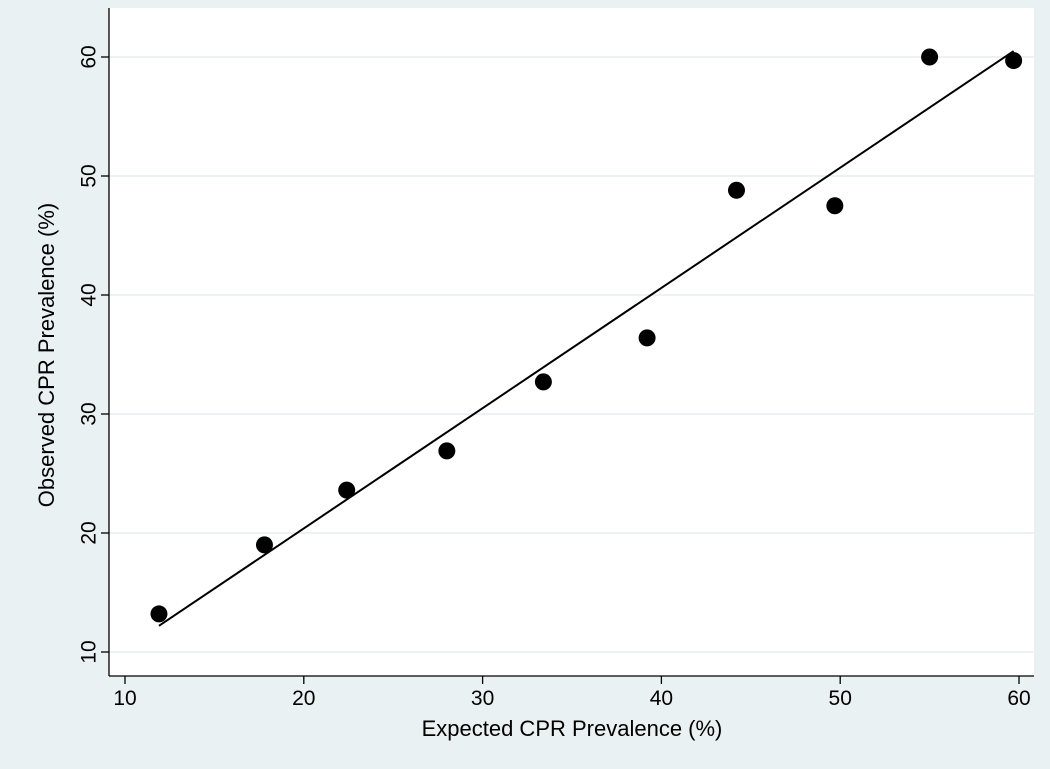 This screenshot has width=1050, height=769. I want to click on x-tick-label: 10, so click(124, 698).